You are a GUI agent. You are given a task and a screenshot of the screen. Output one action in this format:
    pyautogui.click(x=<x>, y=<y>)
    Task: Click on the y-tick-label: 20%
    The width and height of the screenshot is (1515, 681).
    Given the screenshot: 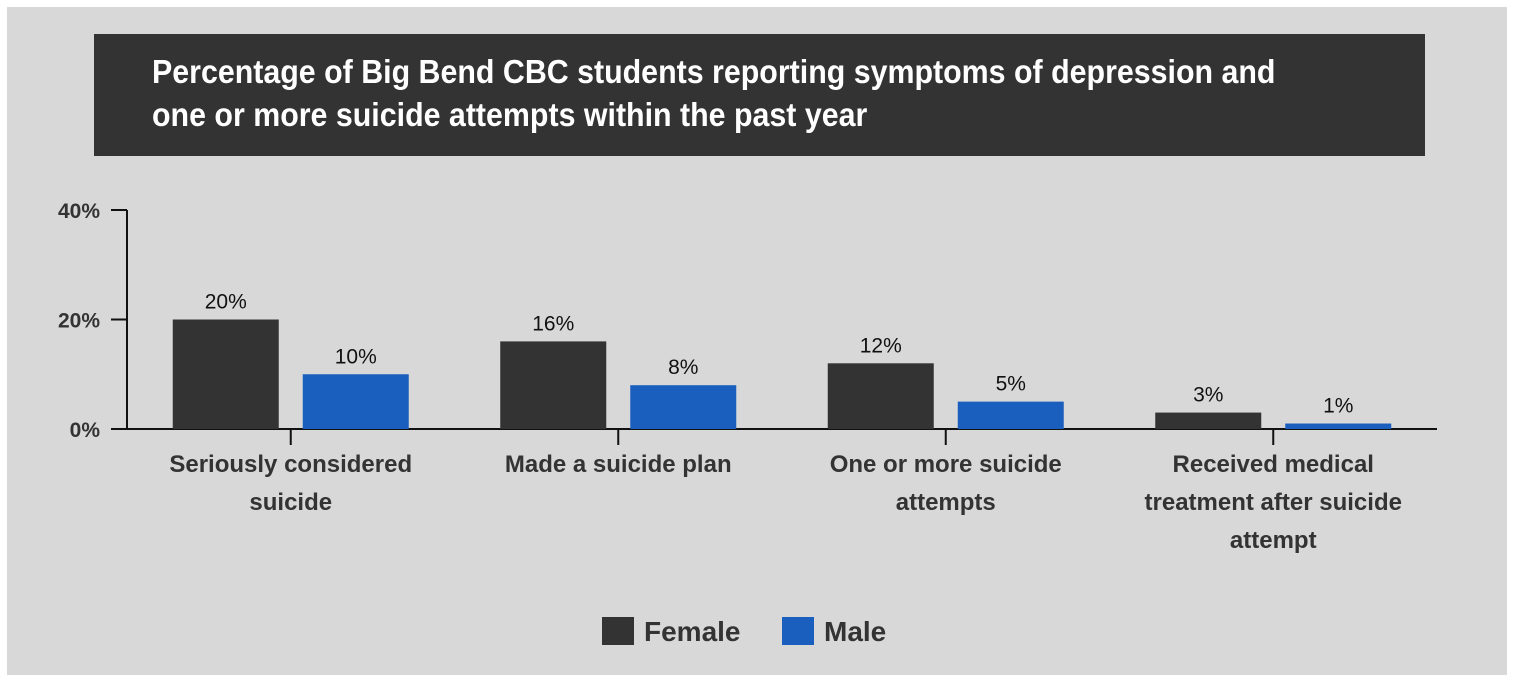 What is the action you would take?
    pyautogui.click(x=79, y=321)
    